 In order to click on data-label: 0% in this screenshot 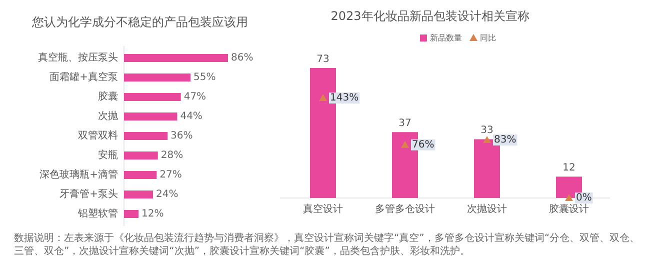, I will do `click(584, 198)`.